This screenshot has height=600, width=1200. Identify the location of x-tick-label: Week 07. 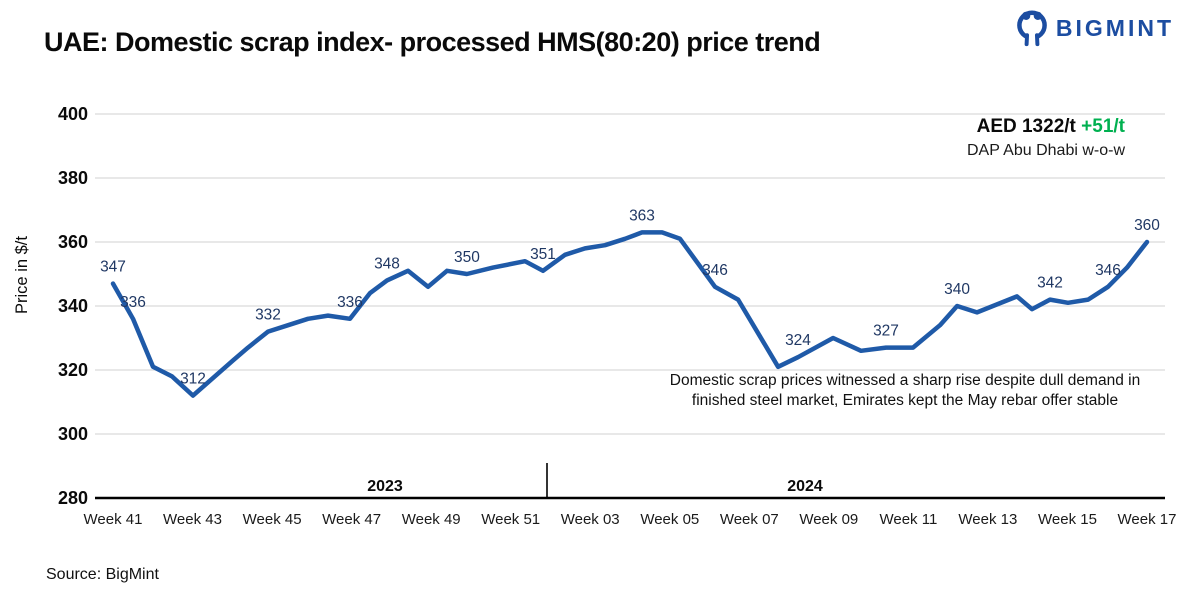
(749, 519).